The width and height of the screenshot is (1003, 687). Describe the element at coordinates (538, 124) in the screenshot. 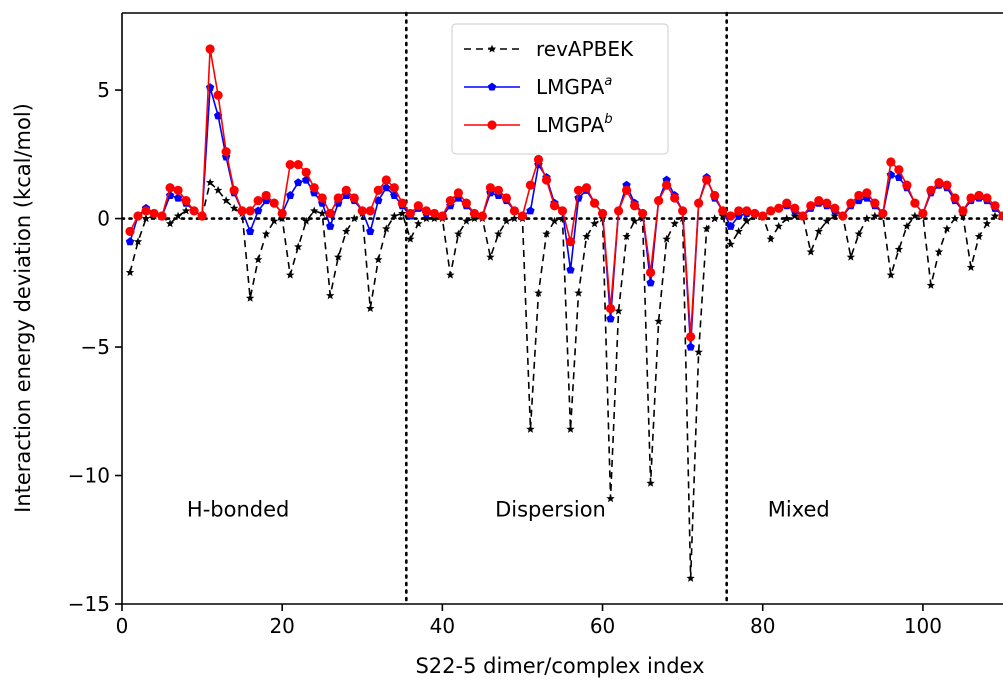

I see `legend-item: LMGPAb` at that location.